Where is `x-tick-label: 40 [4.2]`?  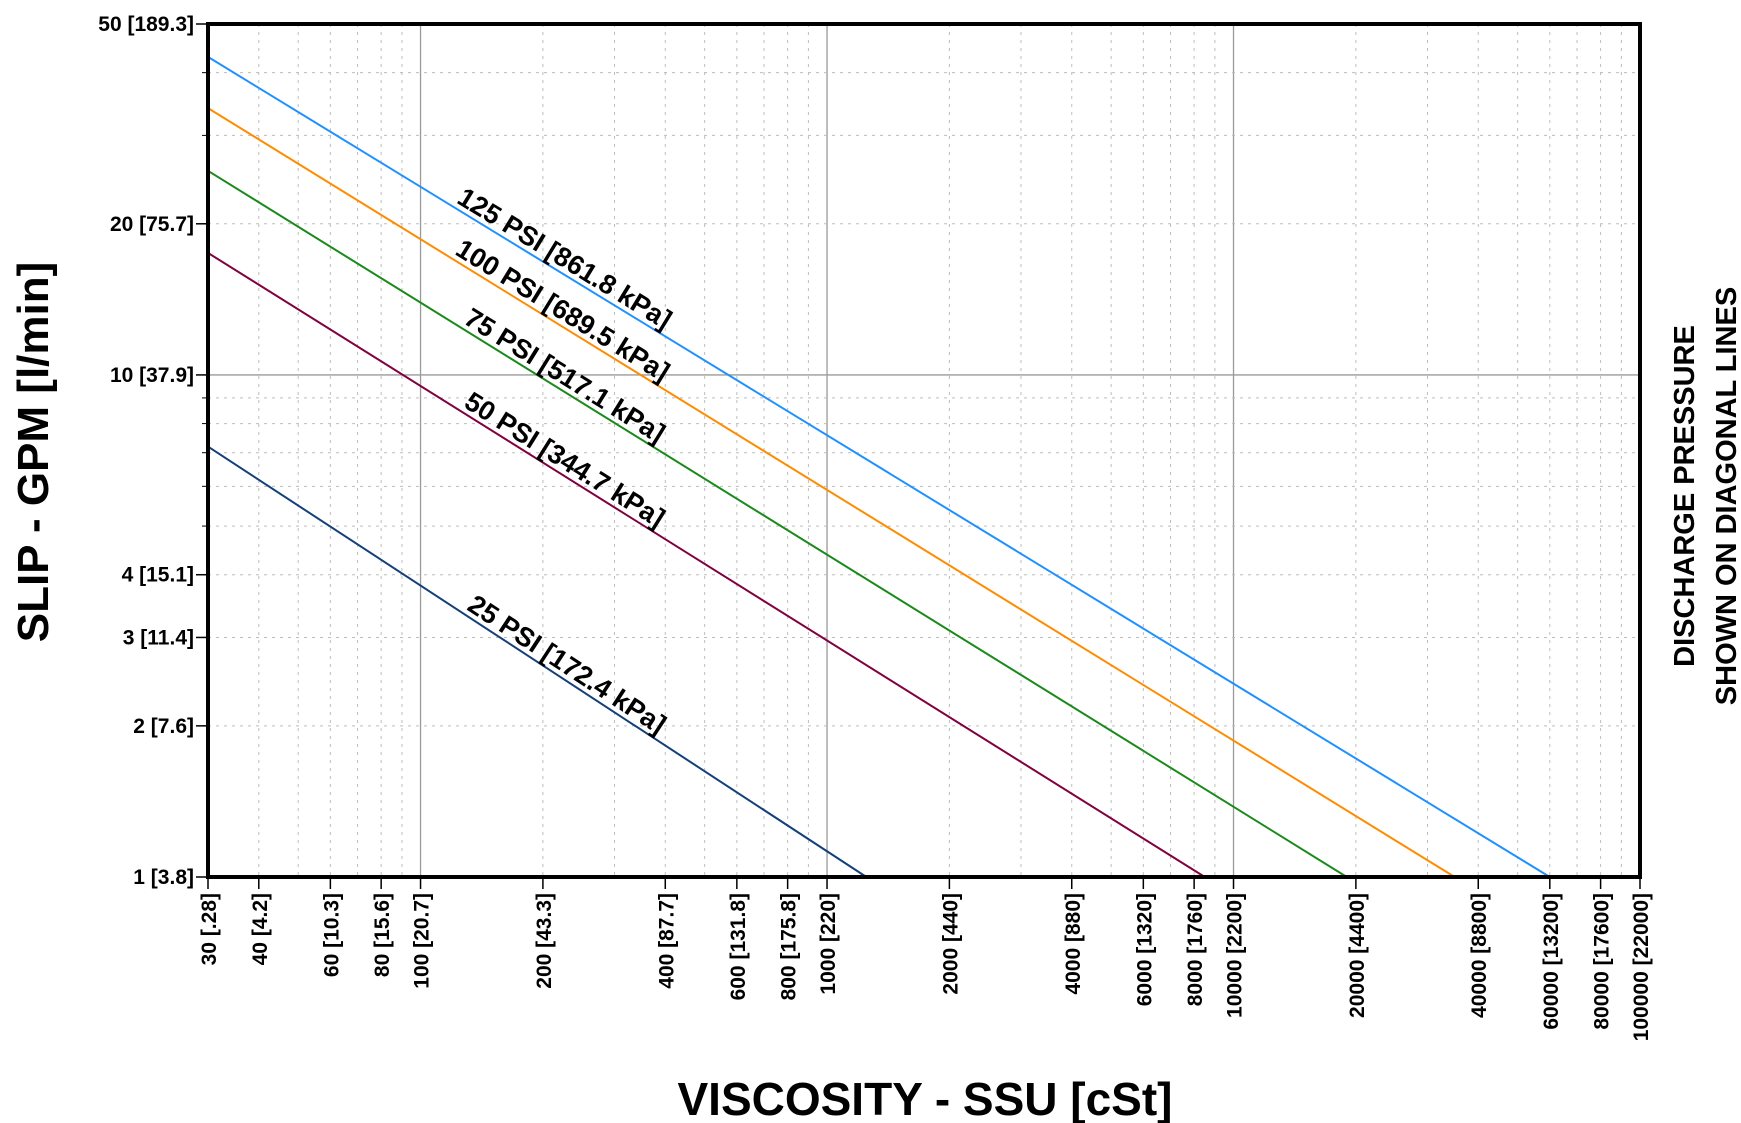 x-tick-label: 40 [4.2] is located at coordinates (260, 929).